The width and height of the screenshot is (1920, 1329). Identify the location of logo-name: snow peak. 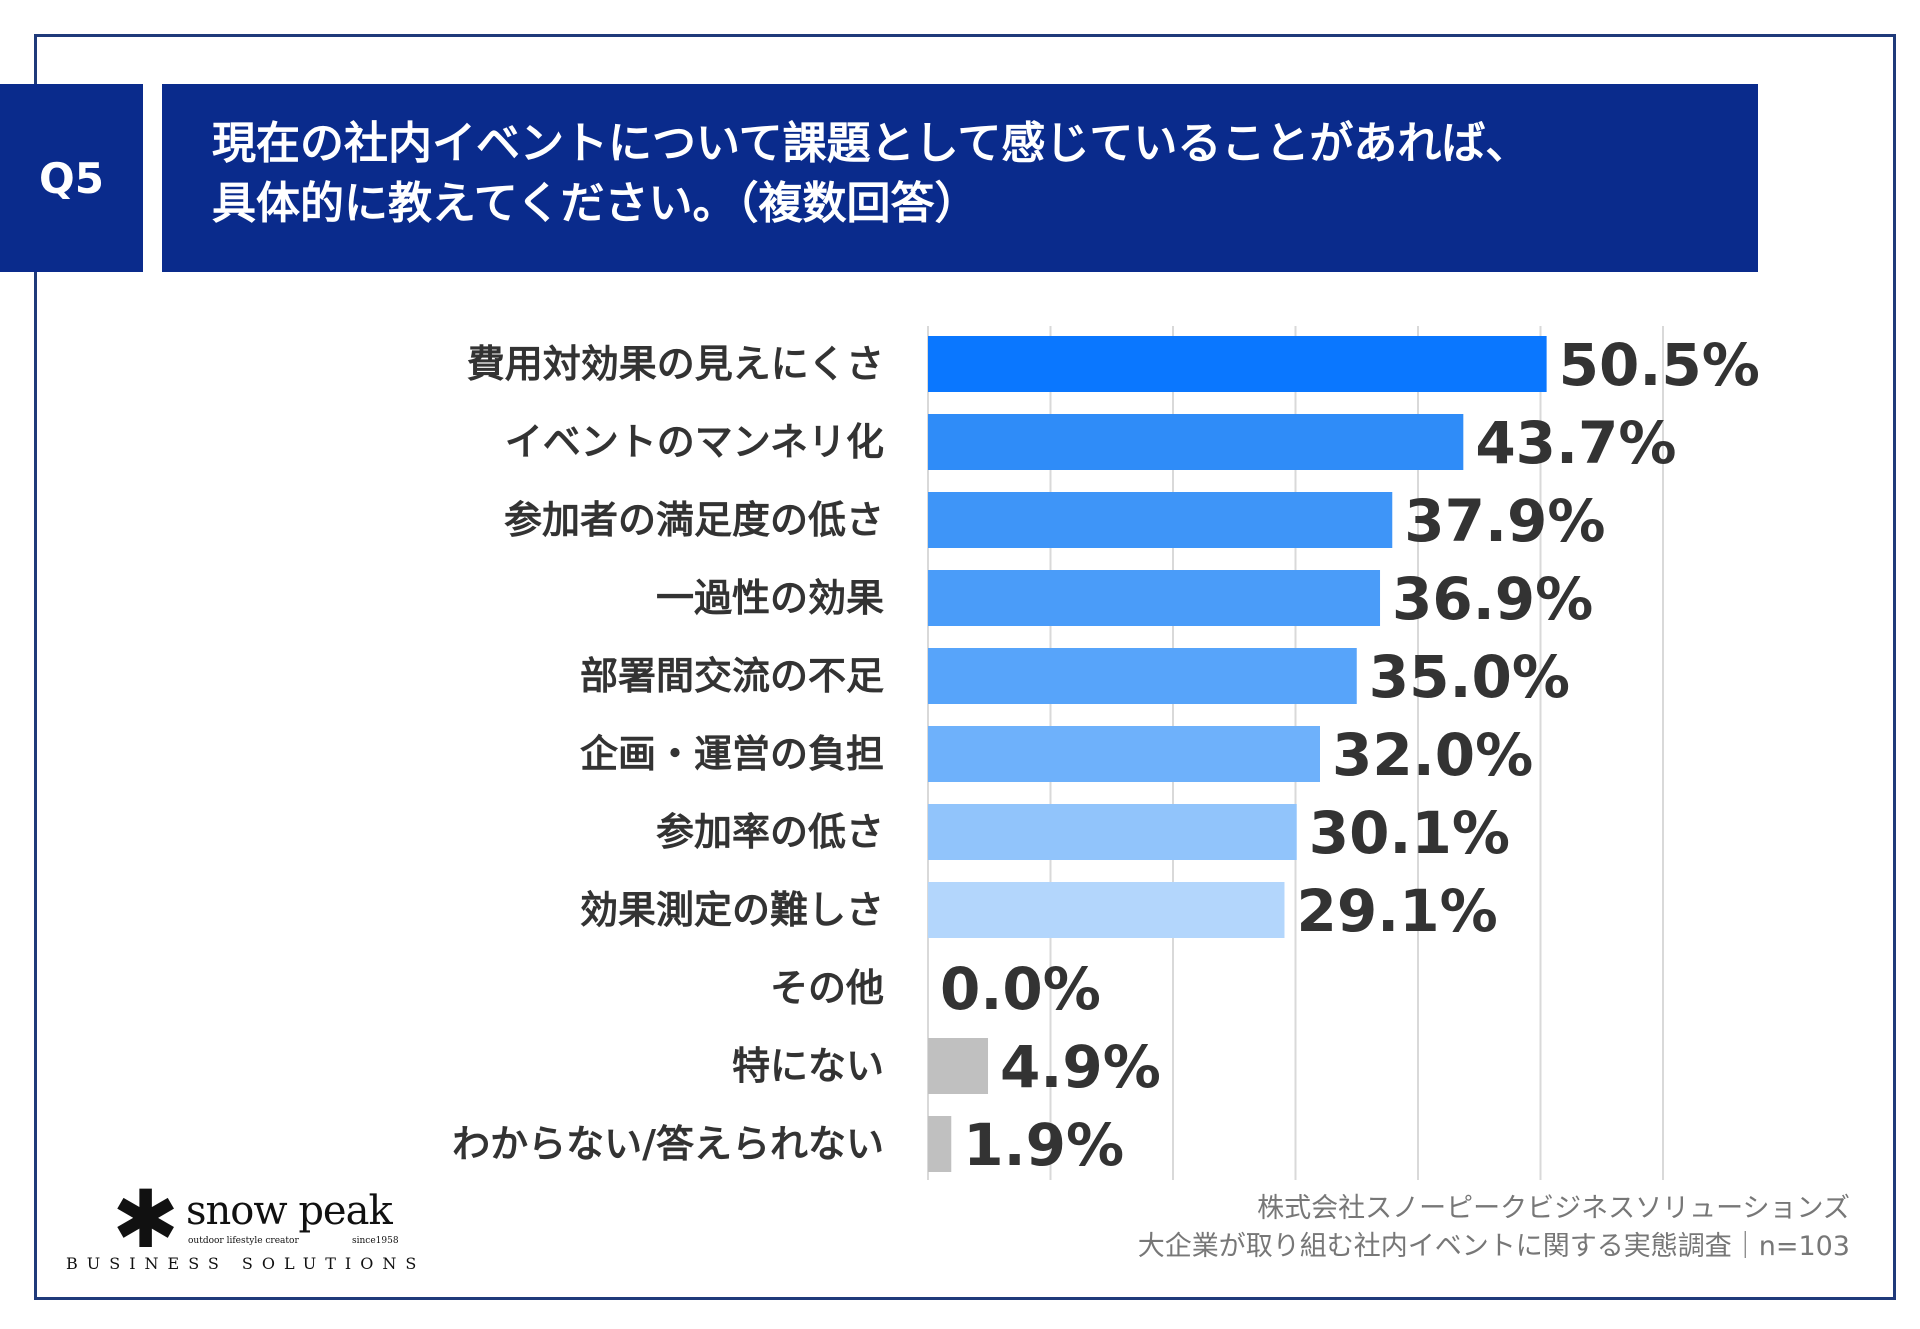
(289, 1211).